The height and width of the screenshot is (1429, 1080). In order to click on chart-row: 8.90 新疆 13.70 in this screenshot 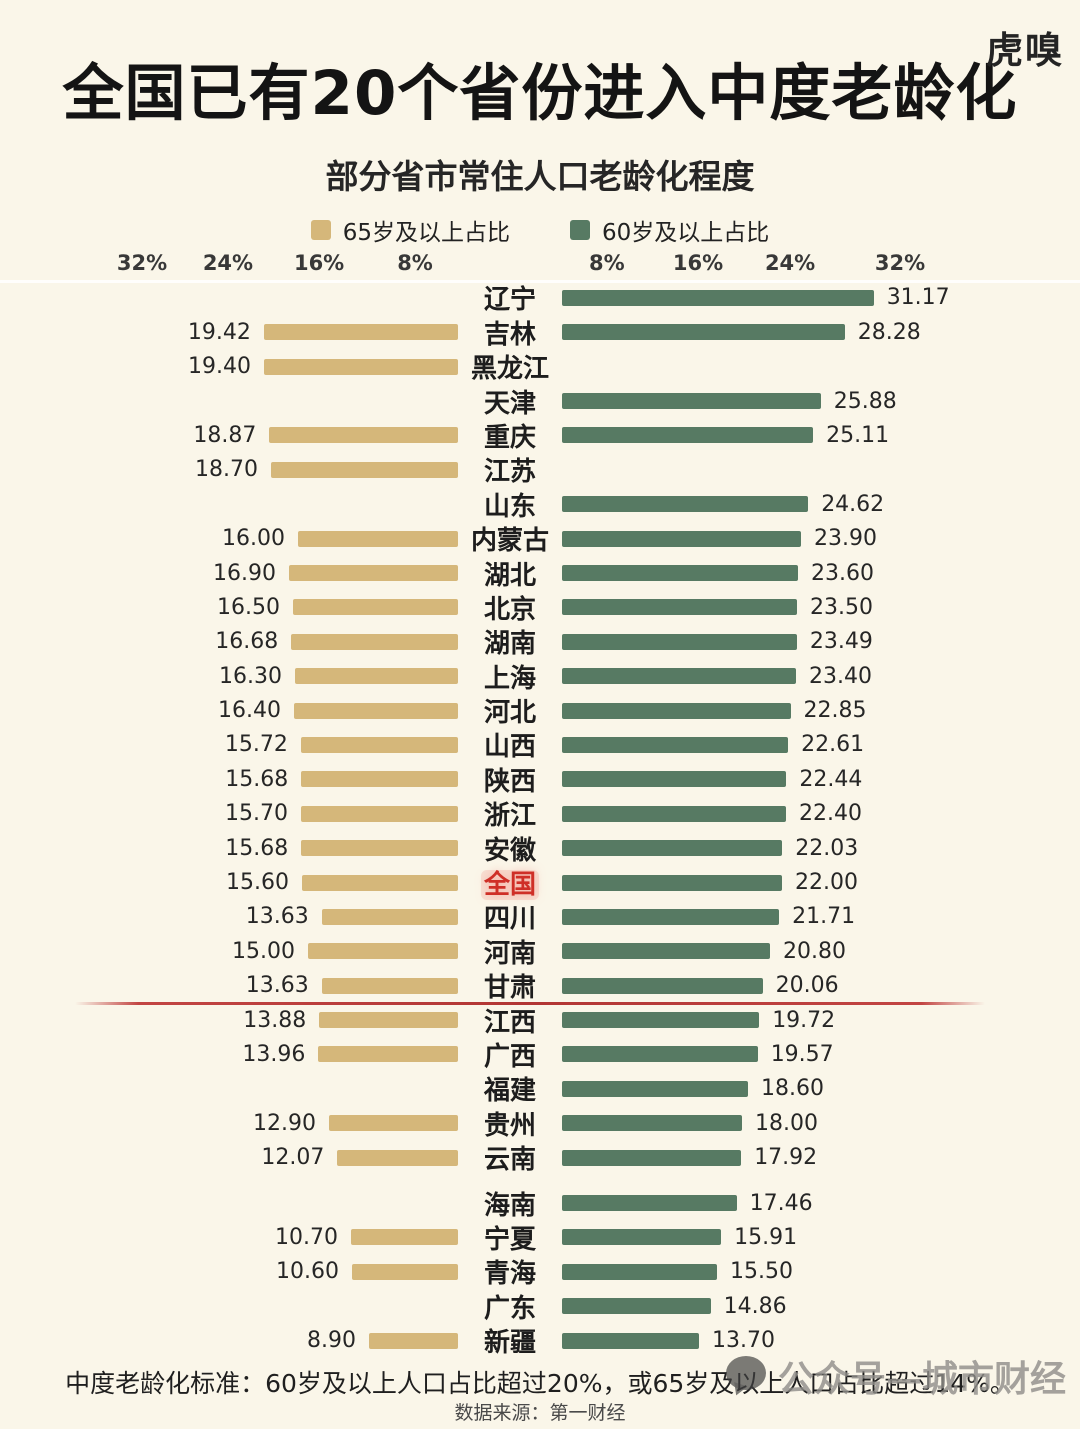, I will do `click(540, 1340)`.